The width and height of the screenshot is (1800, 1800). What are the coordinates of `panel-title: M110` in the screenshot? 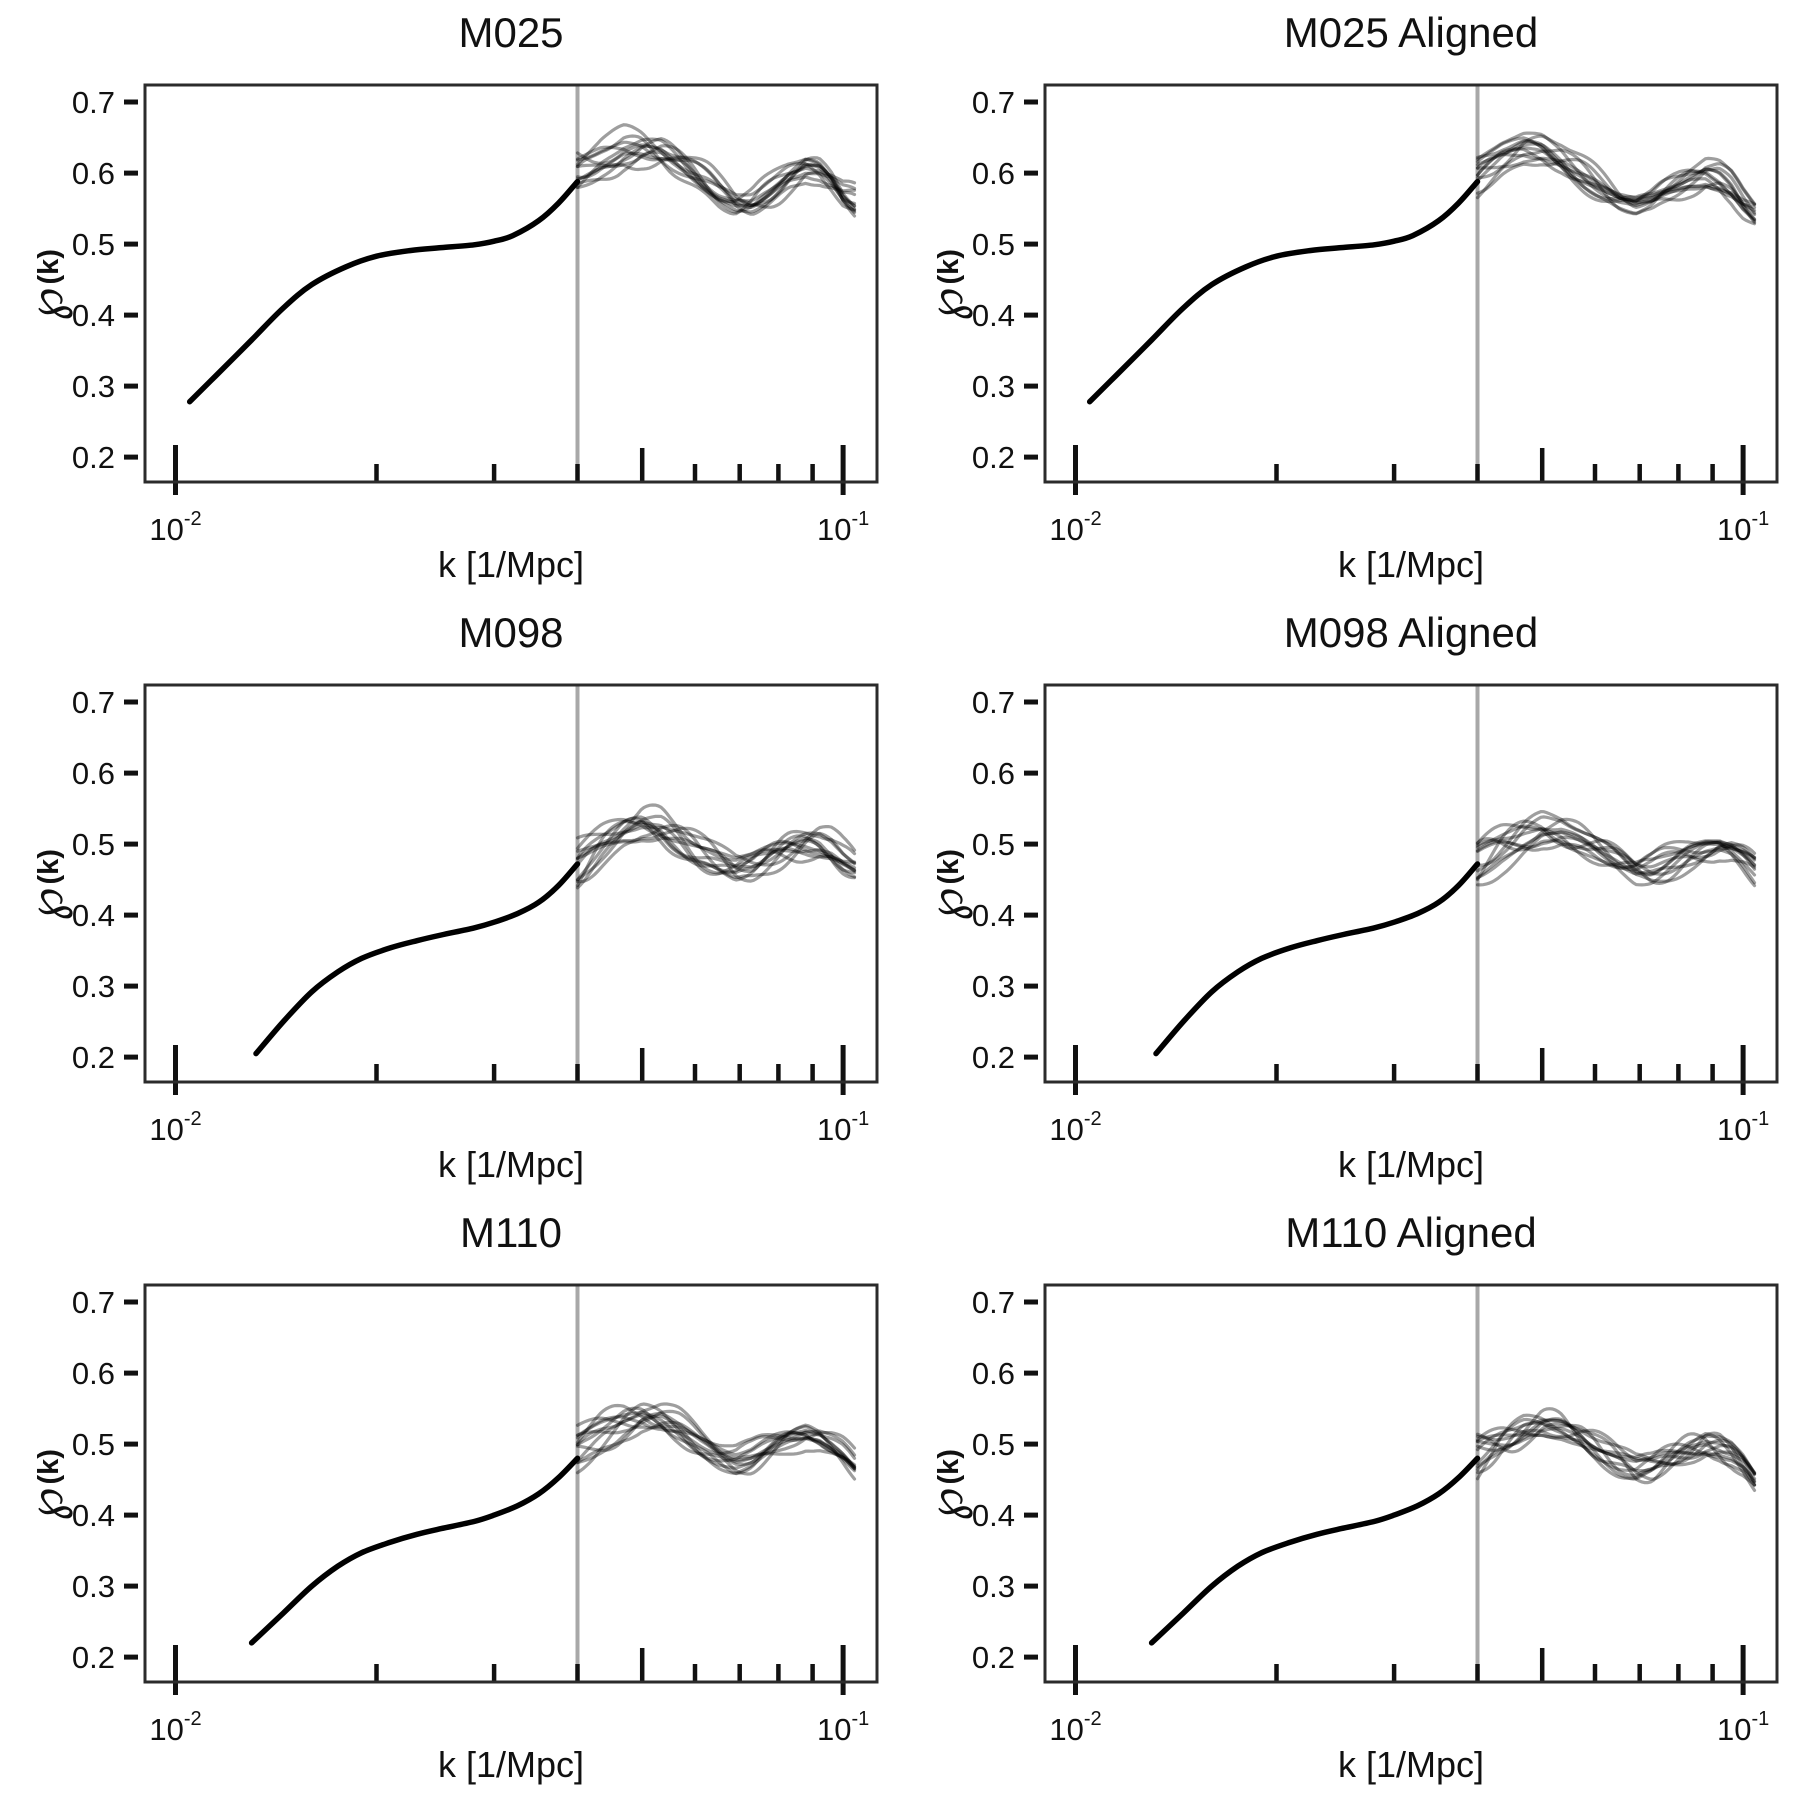 It's located at (511, 1232).